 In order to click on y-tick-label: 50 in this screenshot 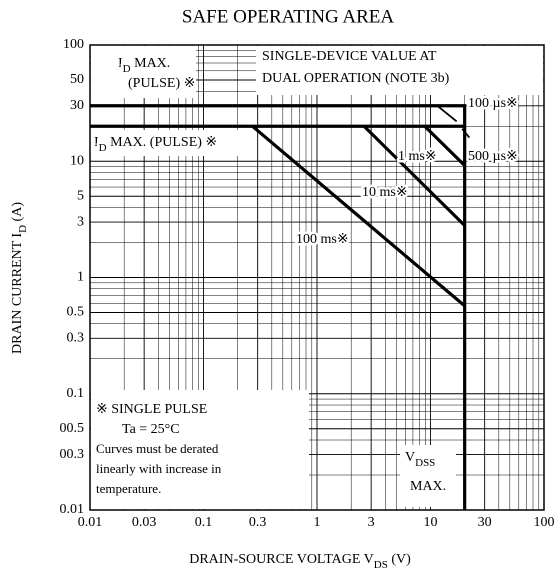, I will do `click(77, 79)`.